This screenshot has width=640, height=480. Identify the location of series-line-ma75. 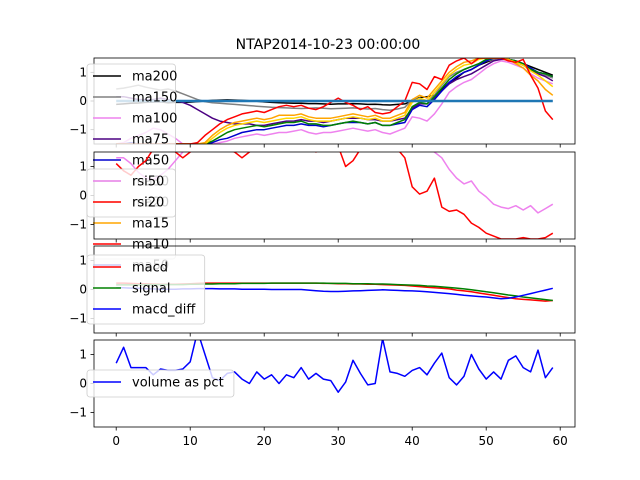
(335, 92).